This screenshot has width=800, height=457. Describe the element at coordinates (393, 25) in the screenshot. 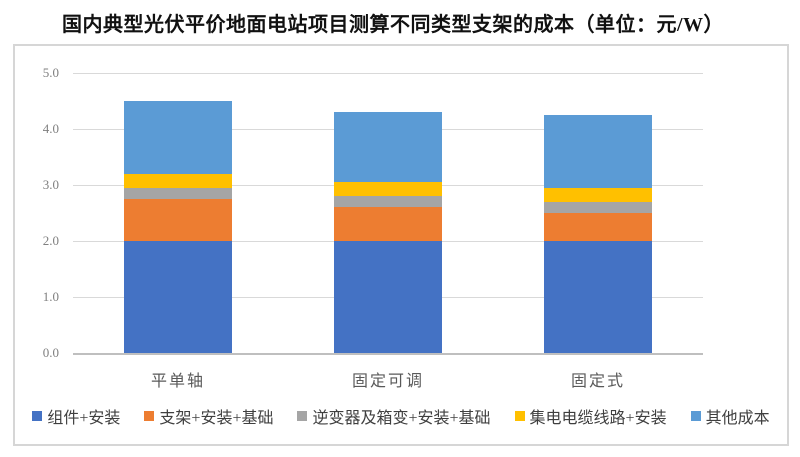

I see `chart-title: 国内典型光伏平价地面电站项目测算不同类型支架的成本（单位：元/W）` at that location.